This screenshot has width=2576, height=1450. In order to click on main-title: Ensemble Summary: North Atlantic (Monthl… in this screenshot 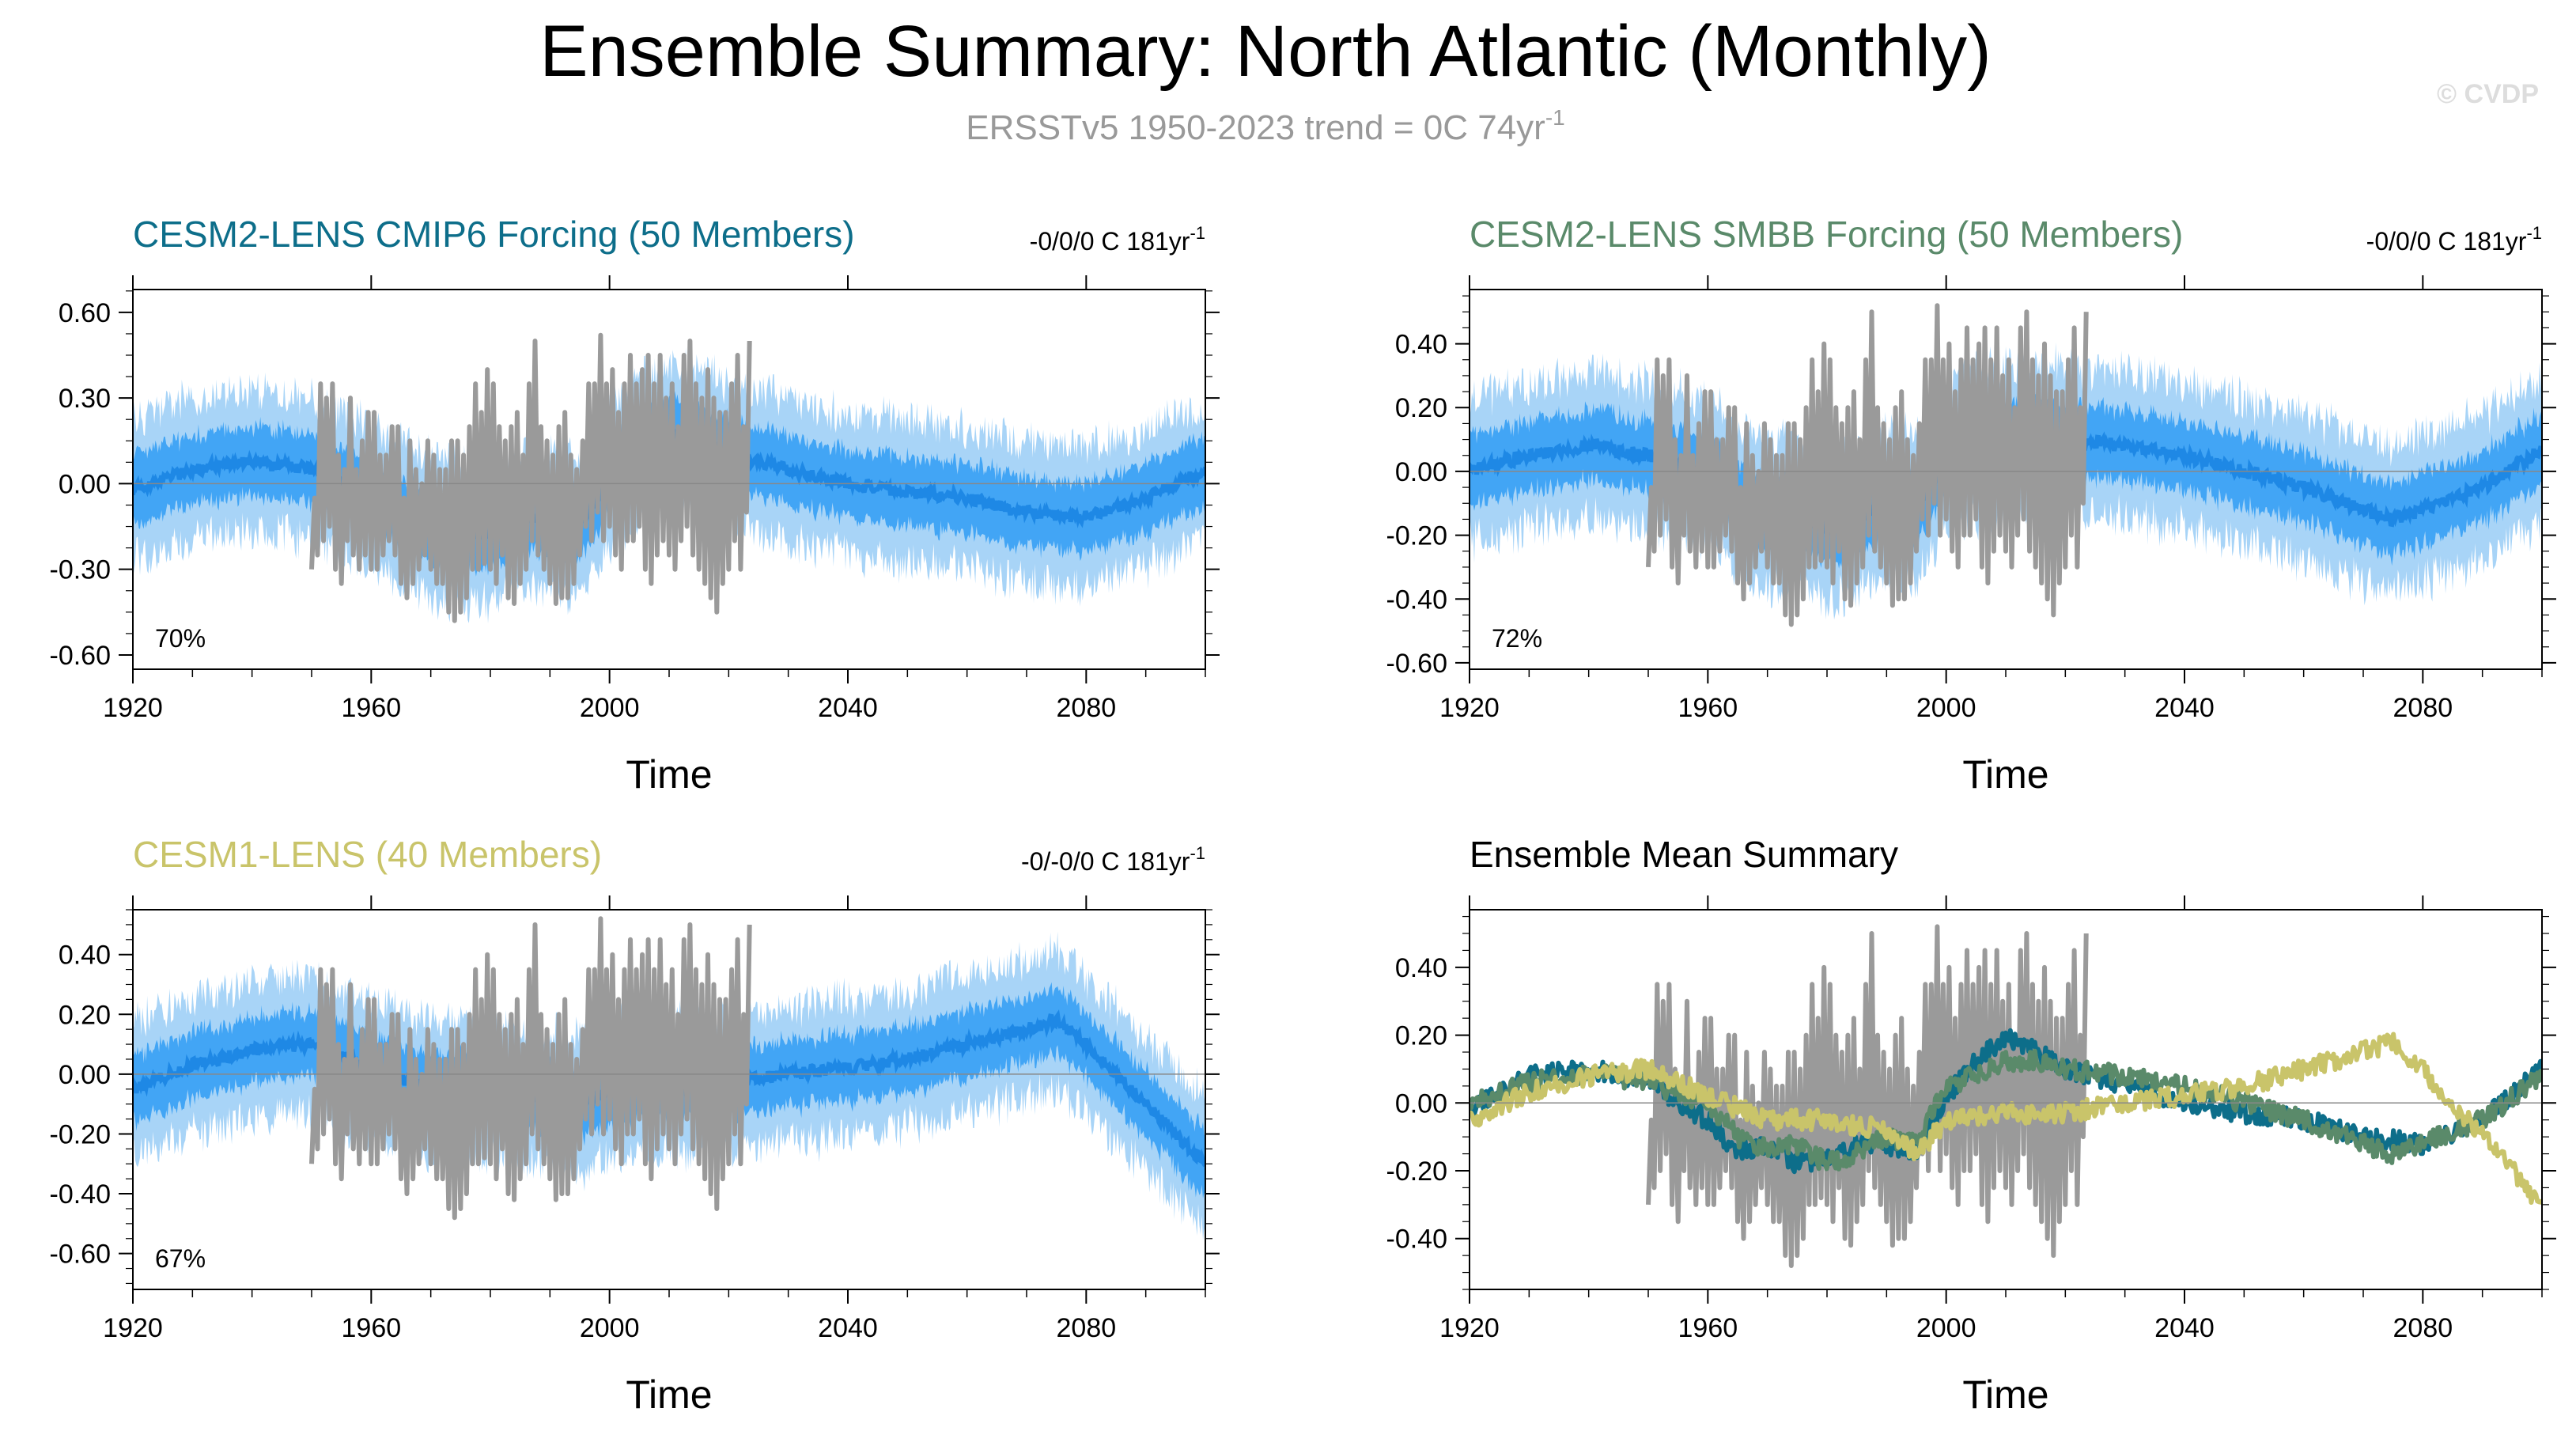, I will do `click(1265, 51)`.